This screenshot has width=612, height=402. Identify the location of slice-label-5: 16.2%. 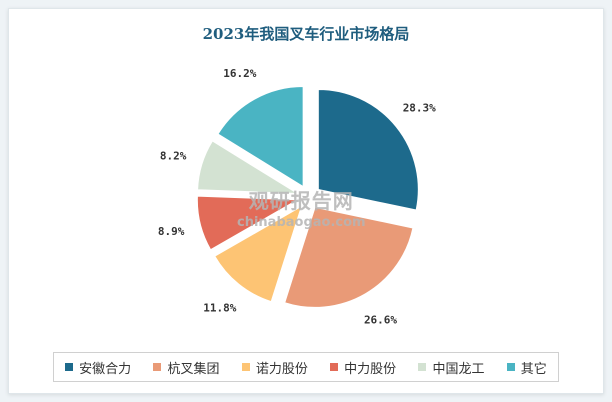
(239, 73).